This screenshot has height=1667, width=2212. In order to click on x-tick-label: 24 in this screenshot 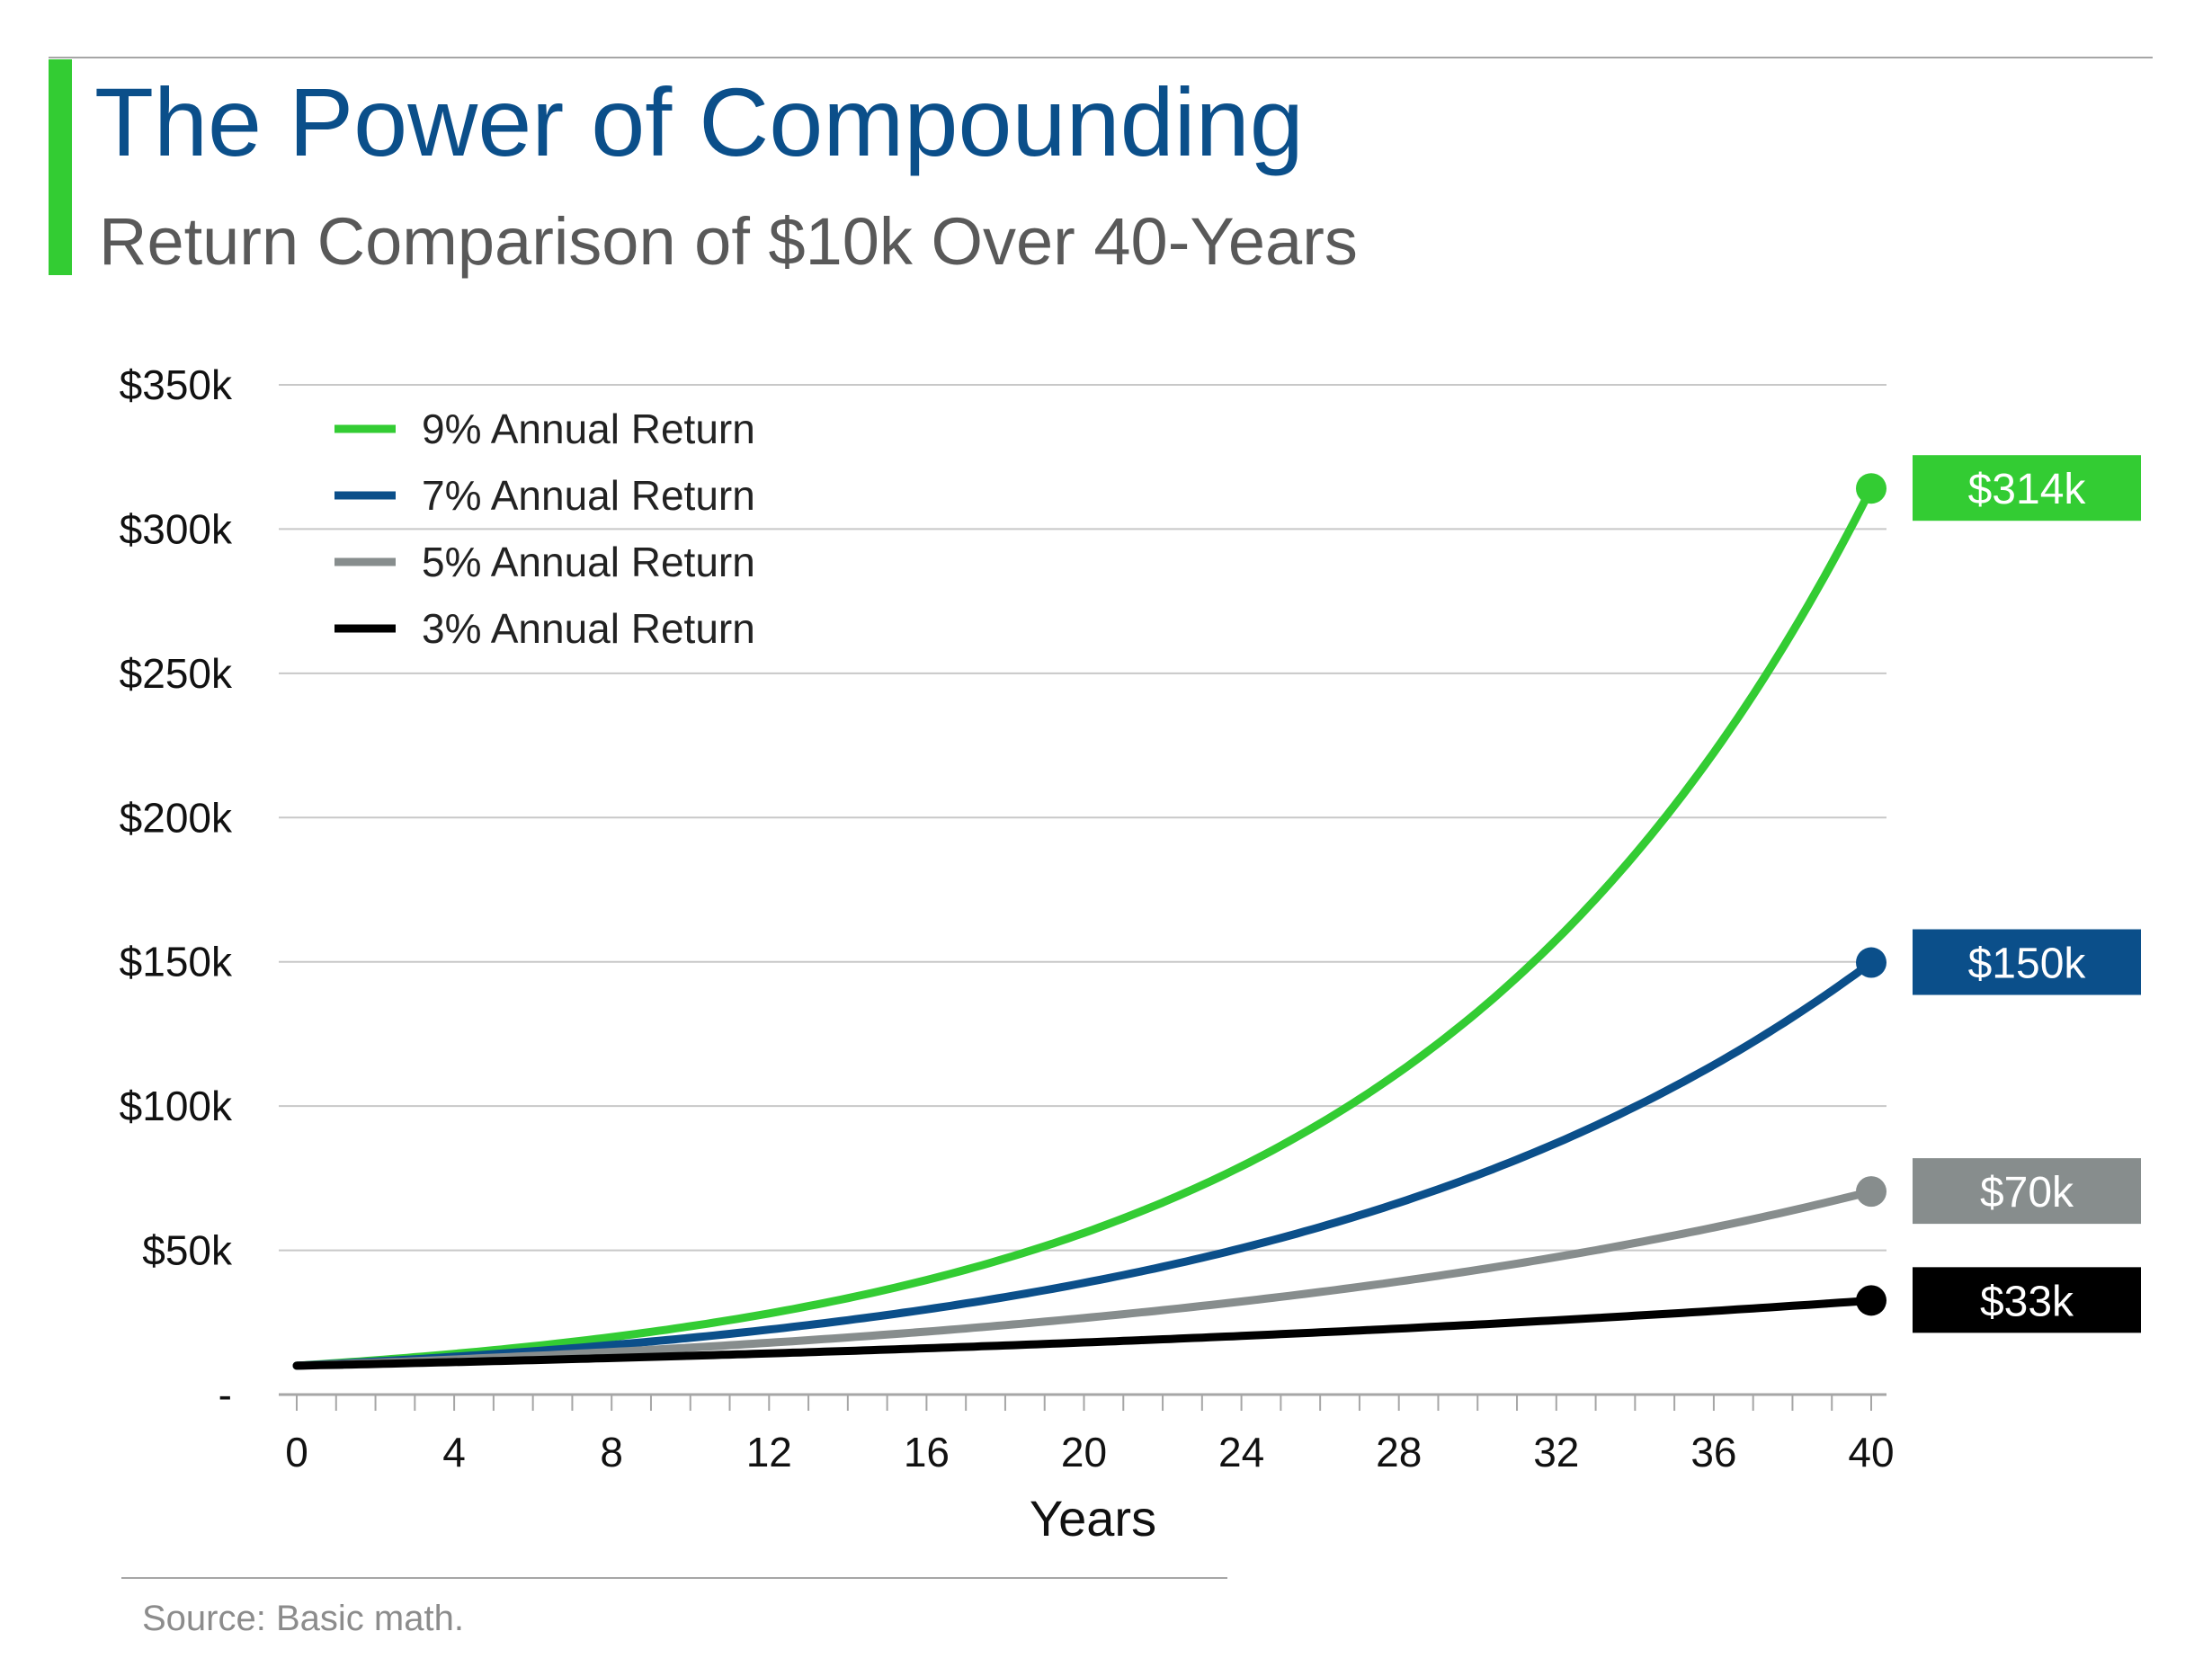, I will do `click(1241, 1452)`.